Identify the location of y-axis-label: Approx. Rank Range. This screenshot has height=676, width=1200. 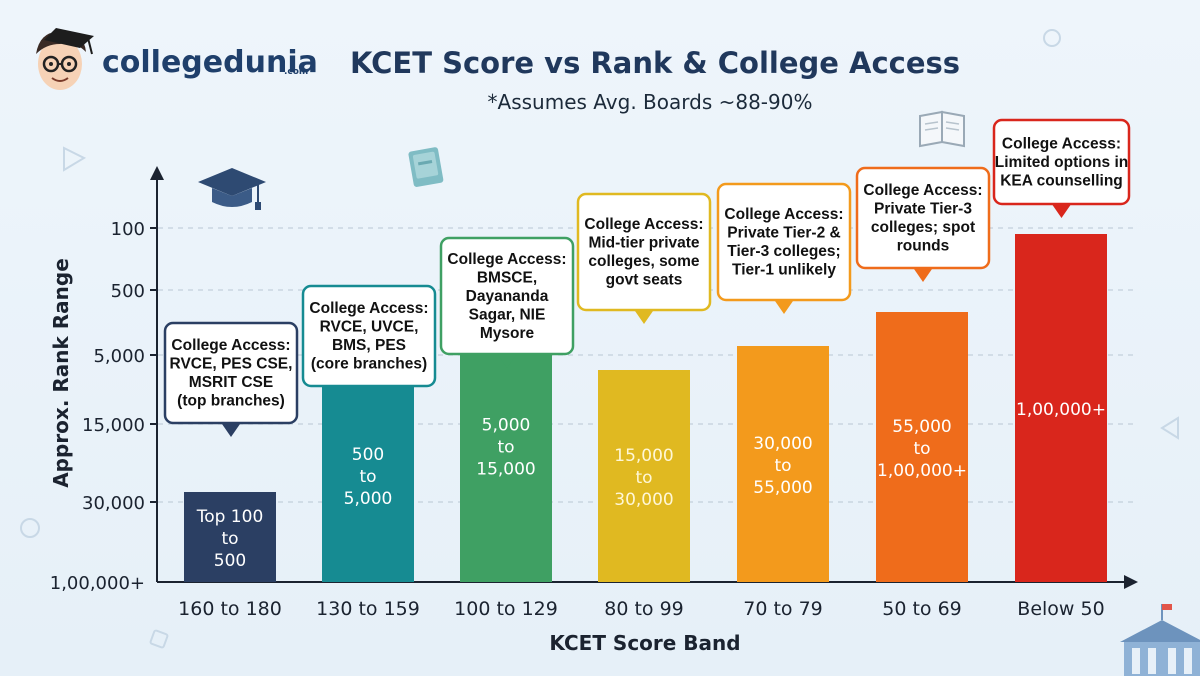
(61, 373).